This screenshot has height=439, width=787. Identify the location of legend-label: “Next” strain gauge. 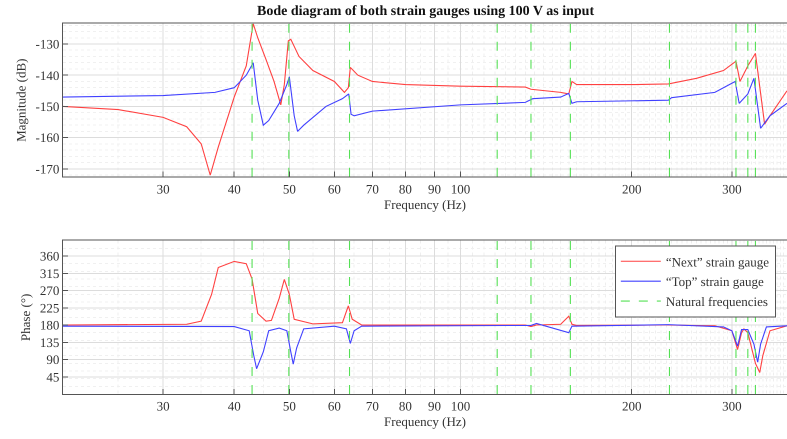
(718, 262).